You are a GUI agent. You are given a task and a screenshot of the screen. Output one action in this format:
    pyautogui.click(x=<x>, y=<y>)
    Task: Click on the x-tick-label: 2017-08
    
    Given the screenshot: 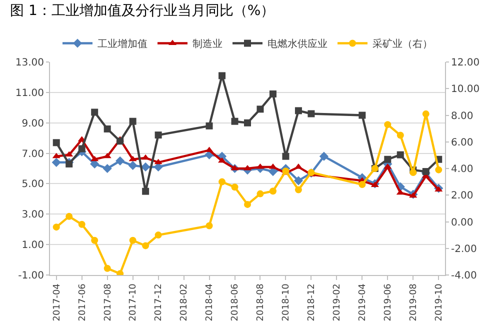 What is the action you would take?
    pyautogui.click(x=108, y=302)
    